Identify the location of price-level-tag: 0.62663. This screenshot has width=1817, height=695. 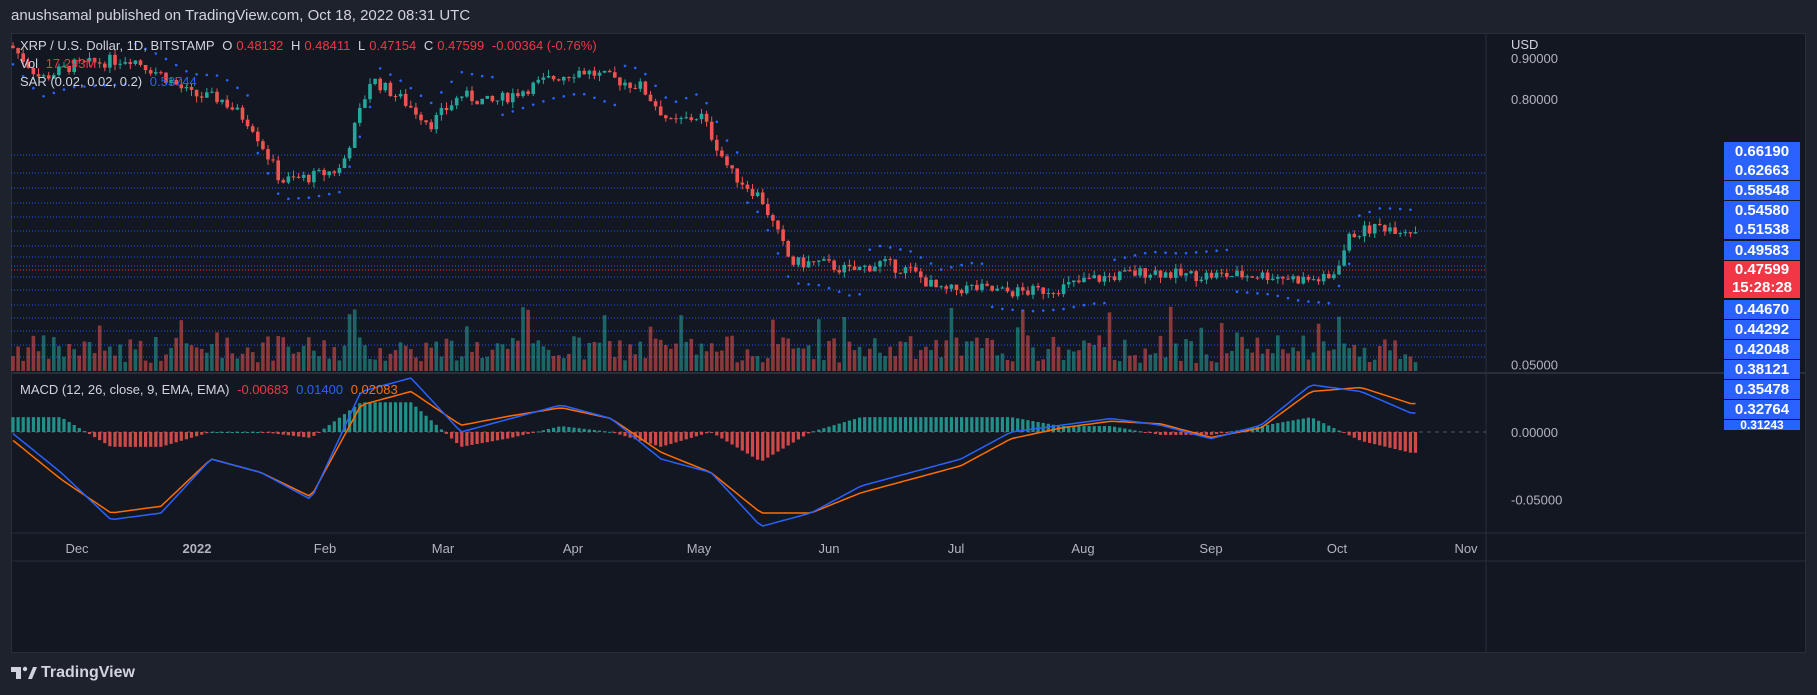
(1762, 170).